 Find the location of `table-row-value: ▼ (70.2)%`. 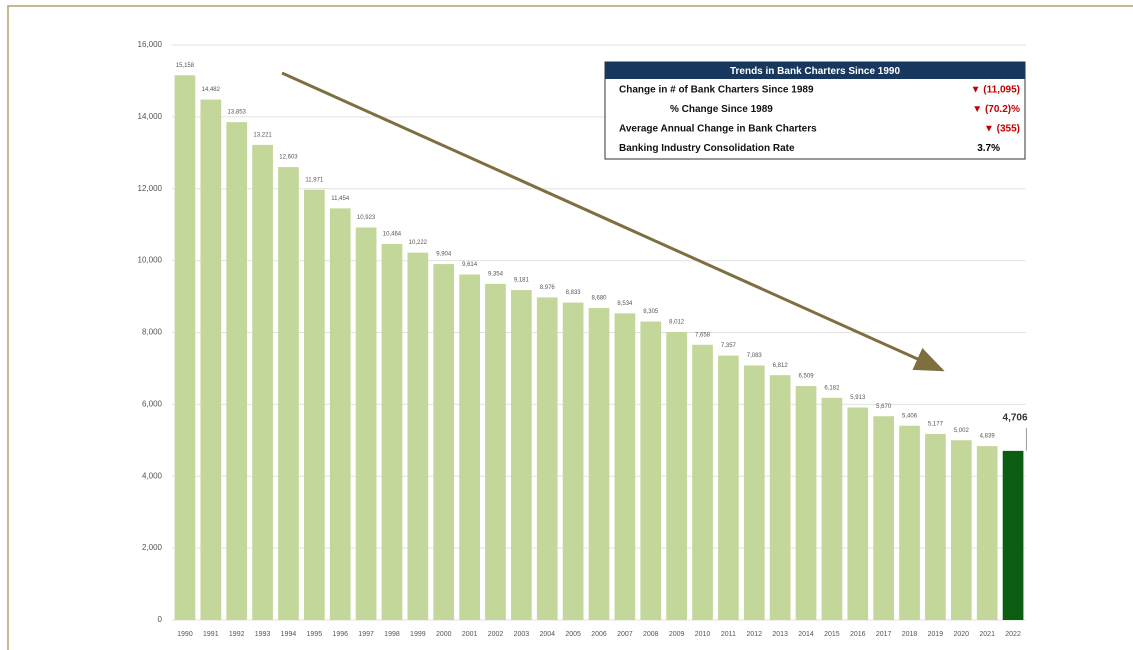

table-row-value: ▼ (70.2)% is located at coordinates (996, 109).